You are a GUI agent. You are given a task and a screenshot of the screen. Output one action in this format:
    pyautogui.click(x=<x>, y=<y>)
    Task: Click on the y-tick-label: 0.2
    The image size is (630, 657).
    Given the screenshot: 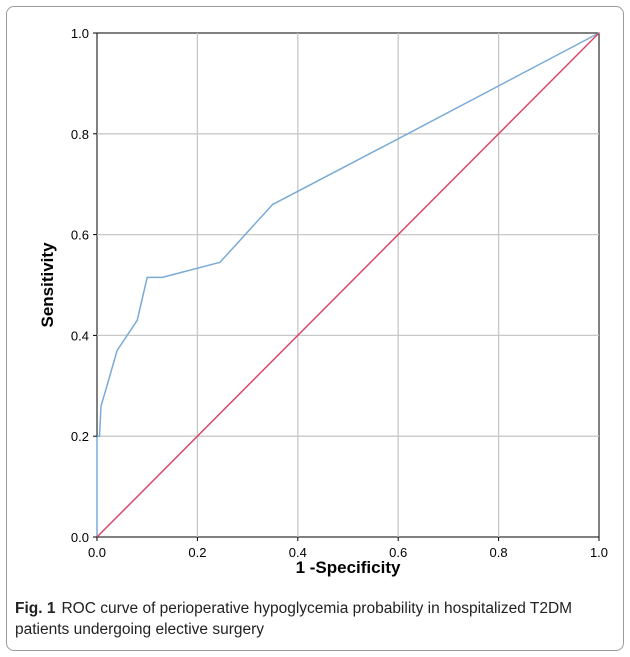 What is the action you would take?
    pyautogui.click(x=80, y=436)
    